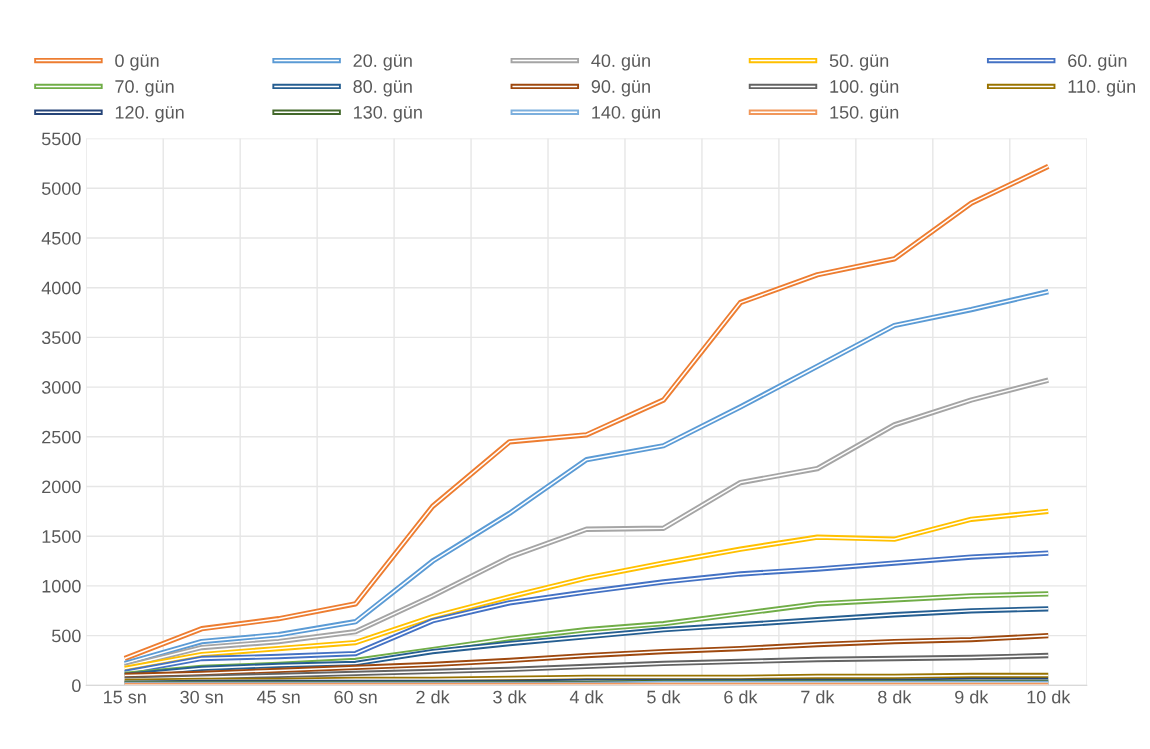 This screenshot has width=1150, height=749. Describe the element at coordinates (433, 697) in the screenshot. I see `x-tick-label: 2 dk` at that location.